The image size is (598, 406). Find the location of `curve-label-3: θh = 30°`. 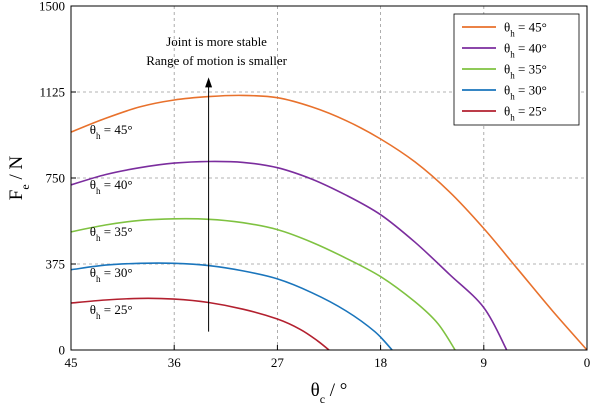

curve-label-3: θh = 30° is located at coordinates (111, 274).